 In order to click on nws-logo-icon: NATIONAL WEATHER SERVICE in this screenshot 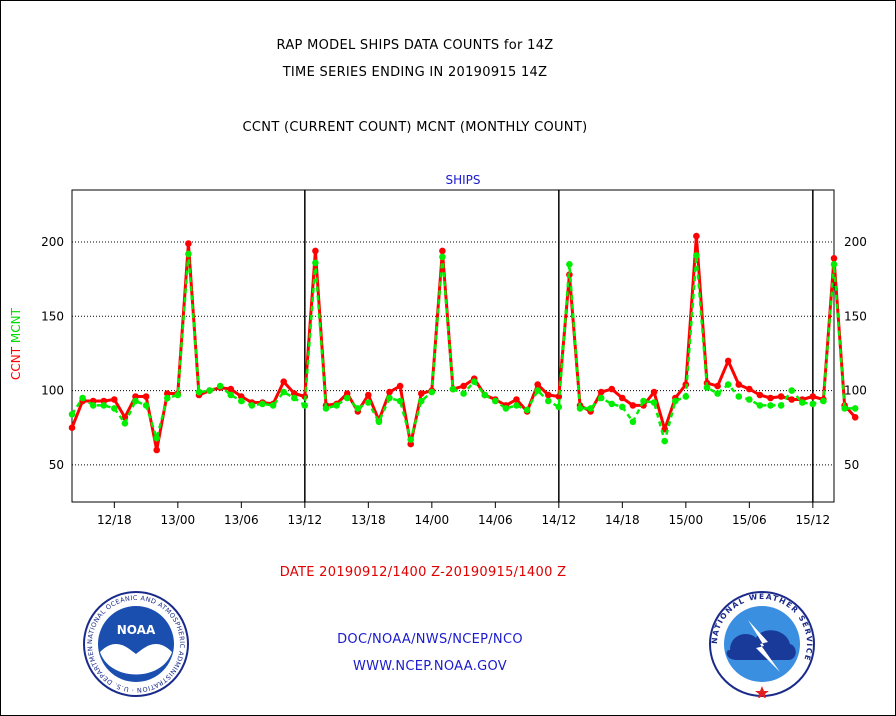, I will do `click(762, 644)`.